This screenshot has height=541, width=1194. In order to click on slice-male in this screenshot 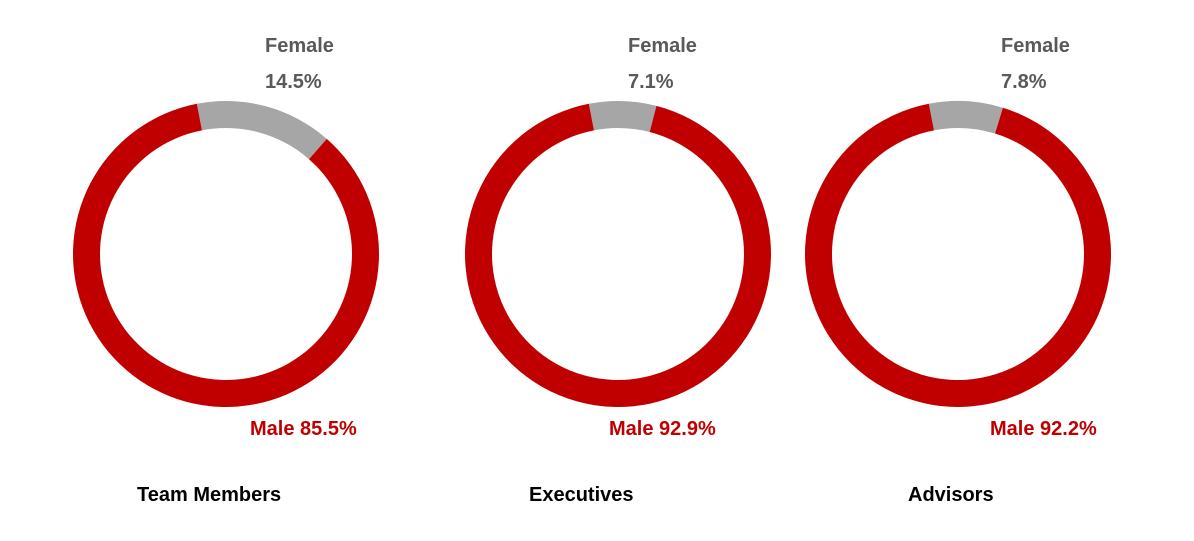, I will do `click(958, 255)`.